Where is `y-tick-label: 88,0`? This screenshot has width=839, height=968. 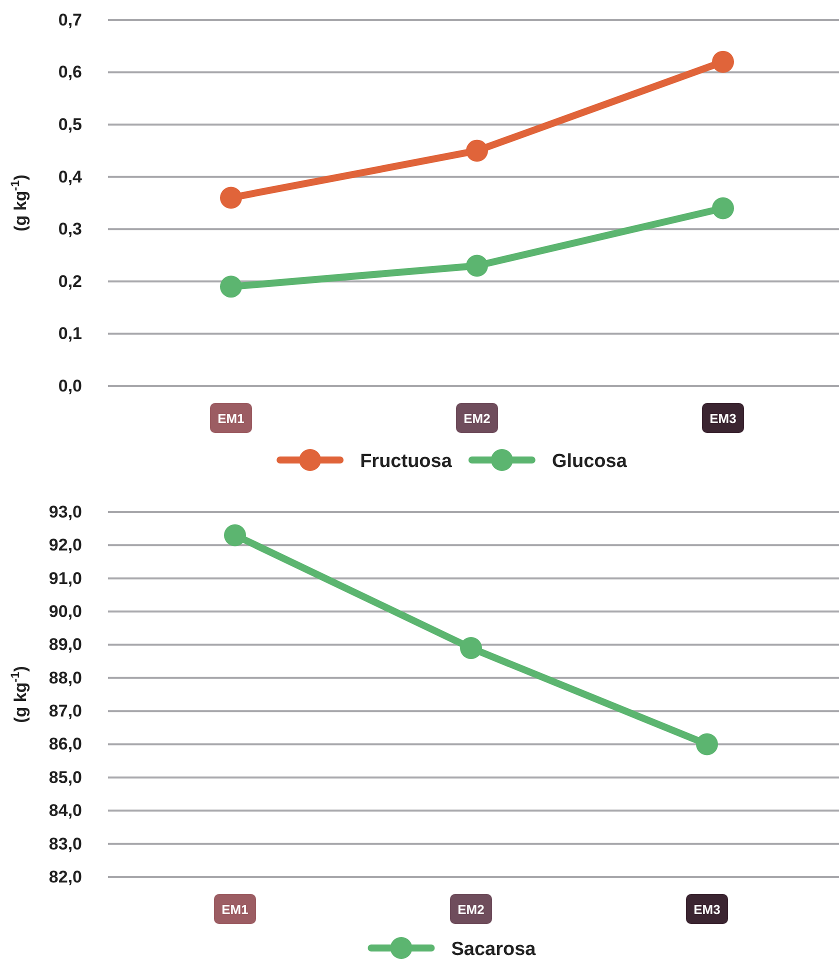
y-tick-label: 88,0 is located at coordinates (65, 678).